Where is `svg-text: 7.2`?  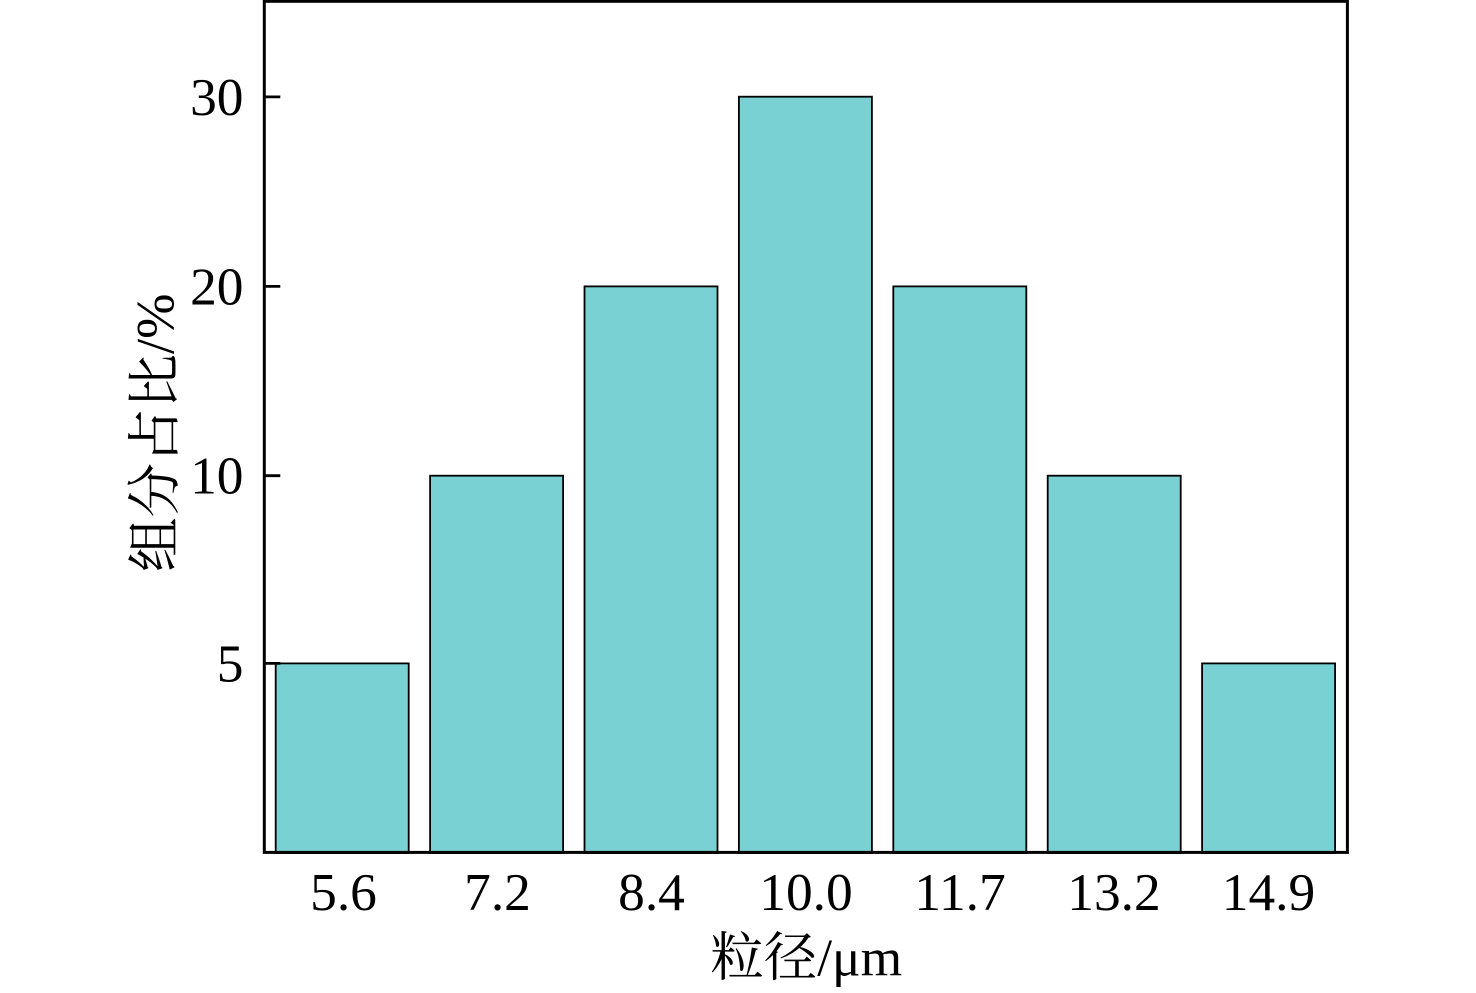
svg-text: 7.2 is located at coordinates (497, 892).